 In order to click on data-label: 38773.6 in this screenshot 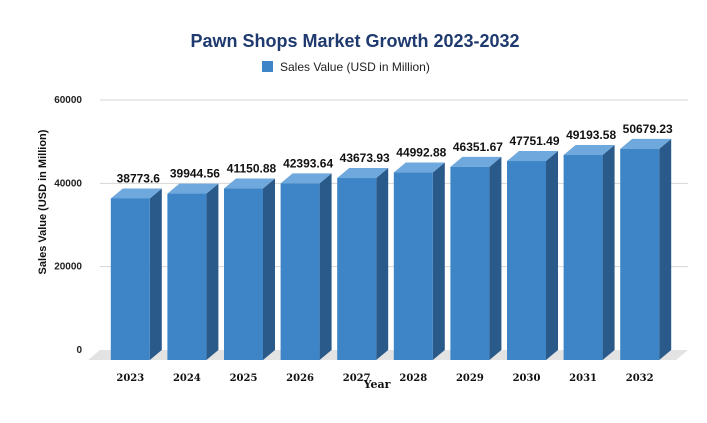, I will do `click(139, 178)`.